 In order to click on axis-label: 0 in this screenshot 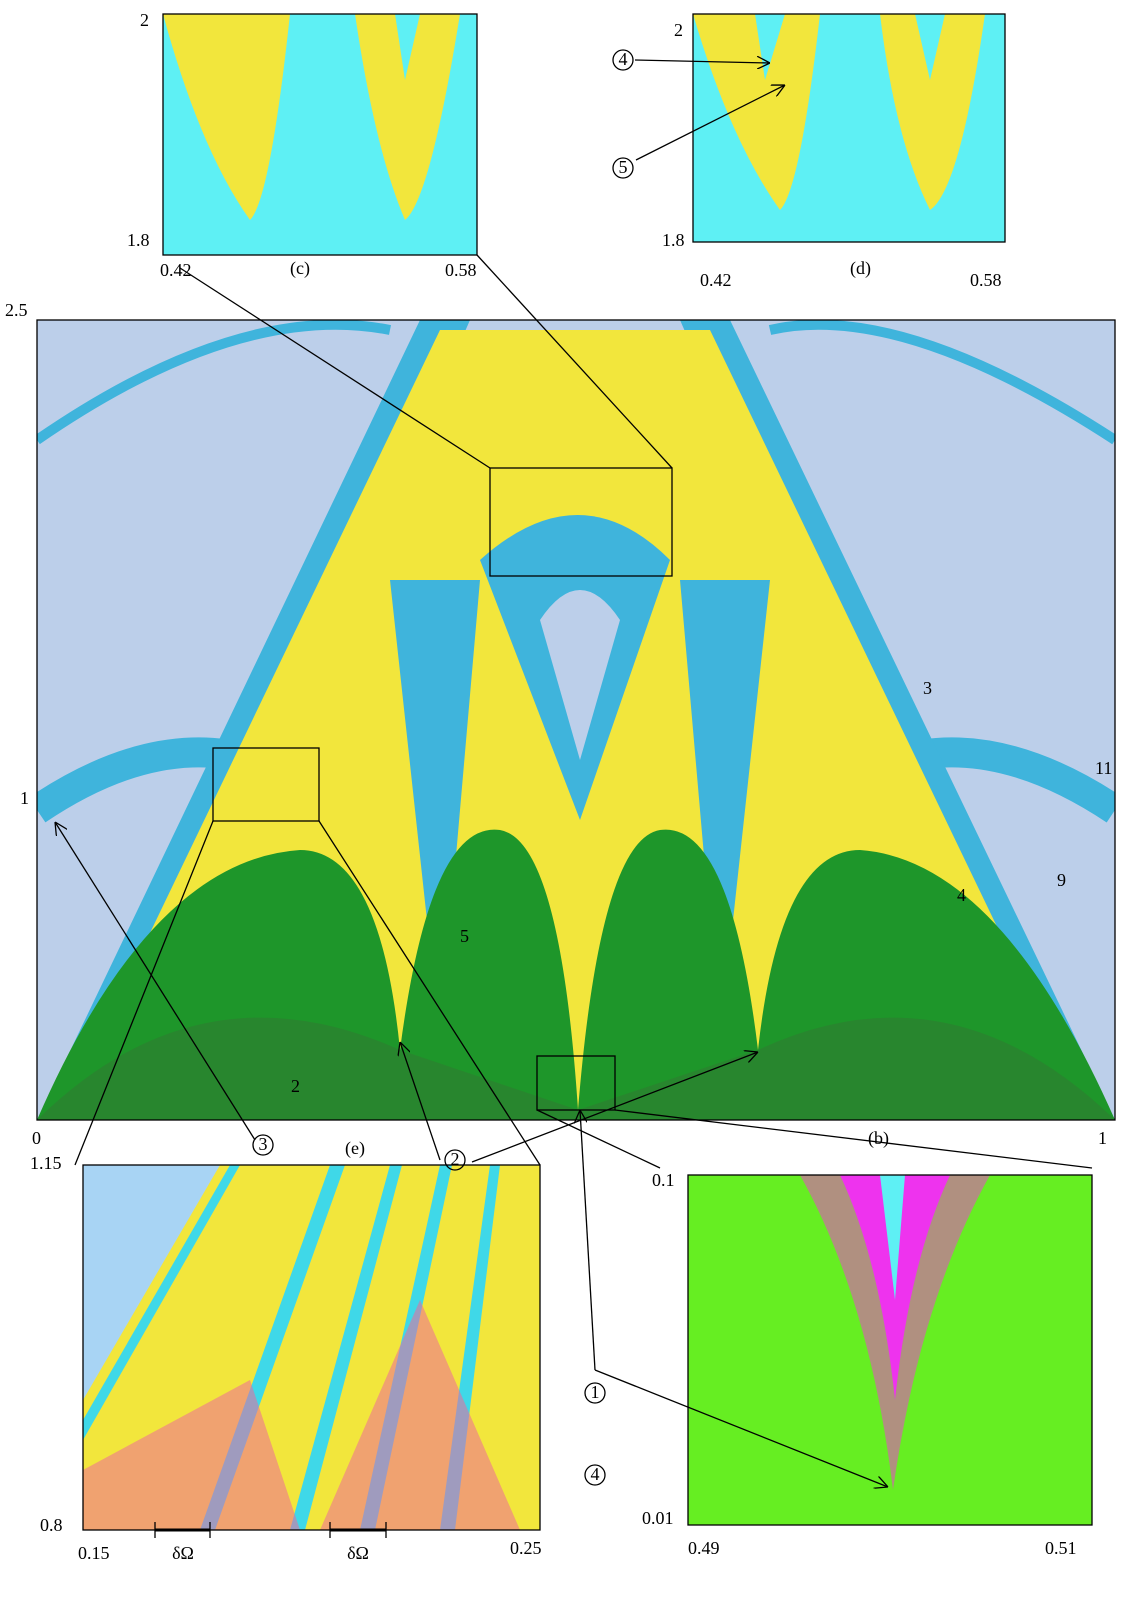, I will do `click(36, 1138)`.